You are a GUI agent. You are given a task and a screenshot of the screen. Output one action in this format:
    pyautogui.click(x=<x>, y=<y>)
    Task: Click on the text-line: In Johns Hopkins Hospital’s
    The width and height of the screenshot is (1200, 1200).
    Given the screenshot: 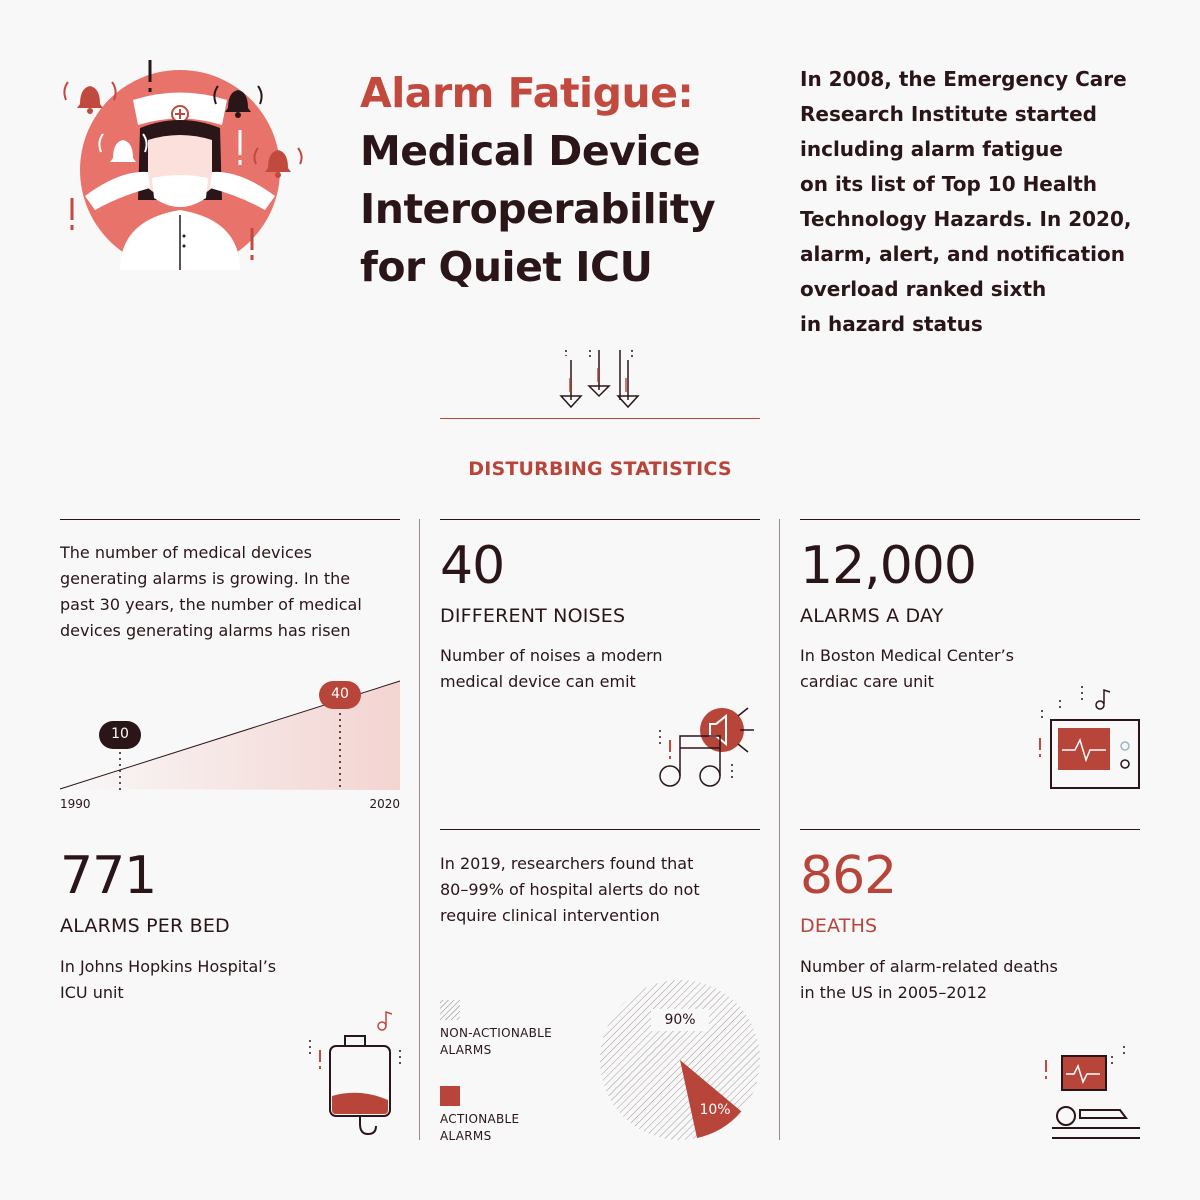 What is the action you would take?
    pyautogui.click(x=168, y=966)
    